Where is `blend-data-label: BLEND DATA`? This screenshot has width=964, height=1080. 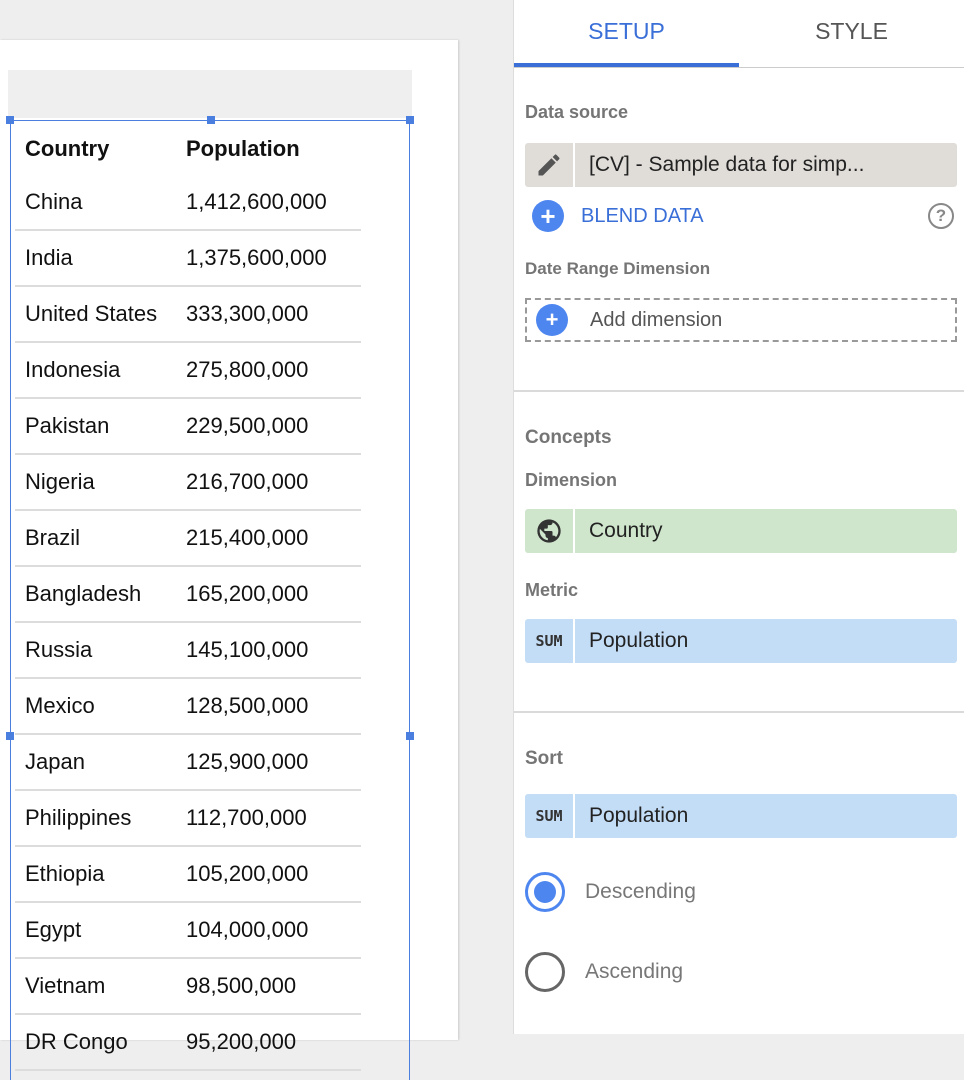 blend-data-label: BLEND DATA is located at coordinates (642, 215).